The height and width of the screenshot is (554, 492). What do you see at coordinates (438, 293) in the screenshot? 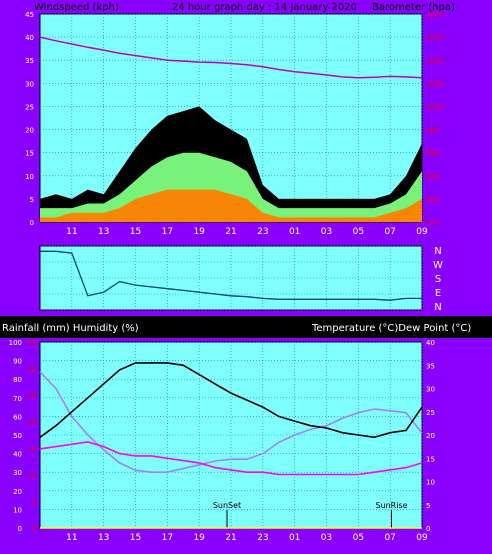
I see `direction-compass-label: E` at bounding box center [438, 293].